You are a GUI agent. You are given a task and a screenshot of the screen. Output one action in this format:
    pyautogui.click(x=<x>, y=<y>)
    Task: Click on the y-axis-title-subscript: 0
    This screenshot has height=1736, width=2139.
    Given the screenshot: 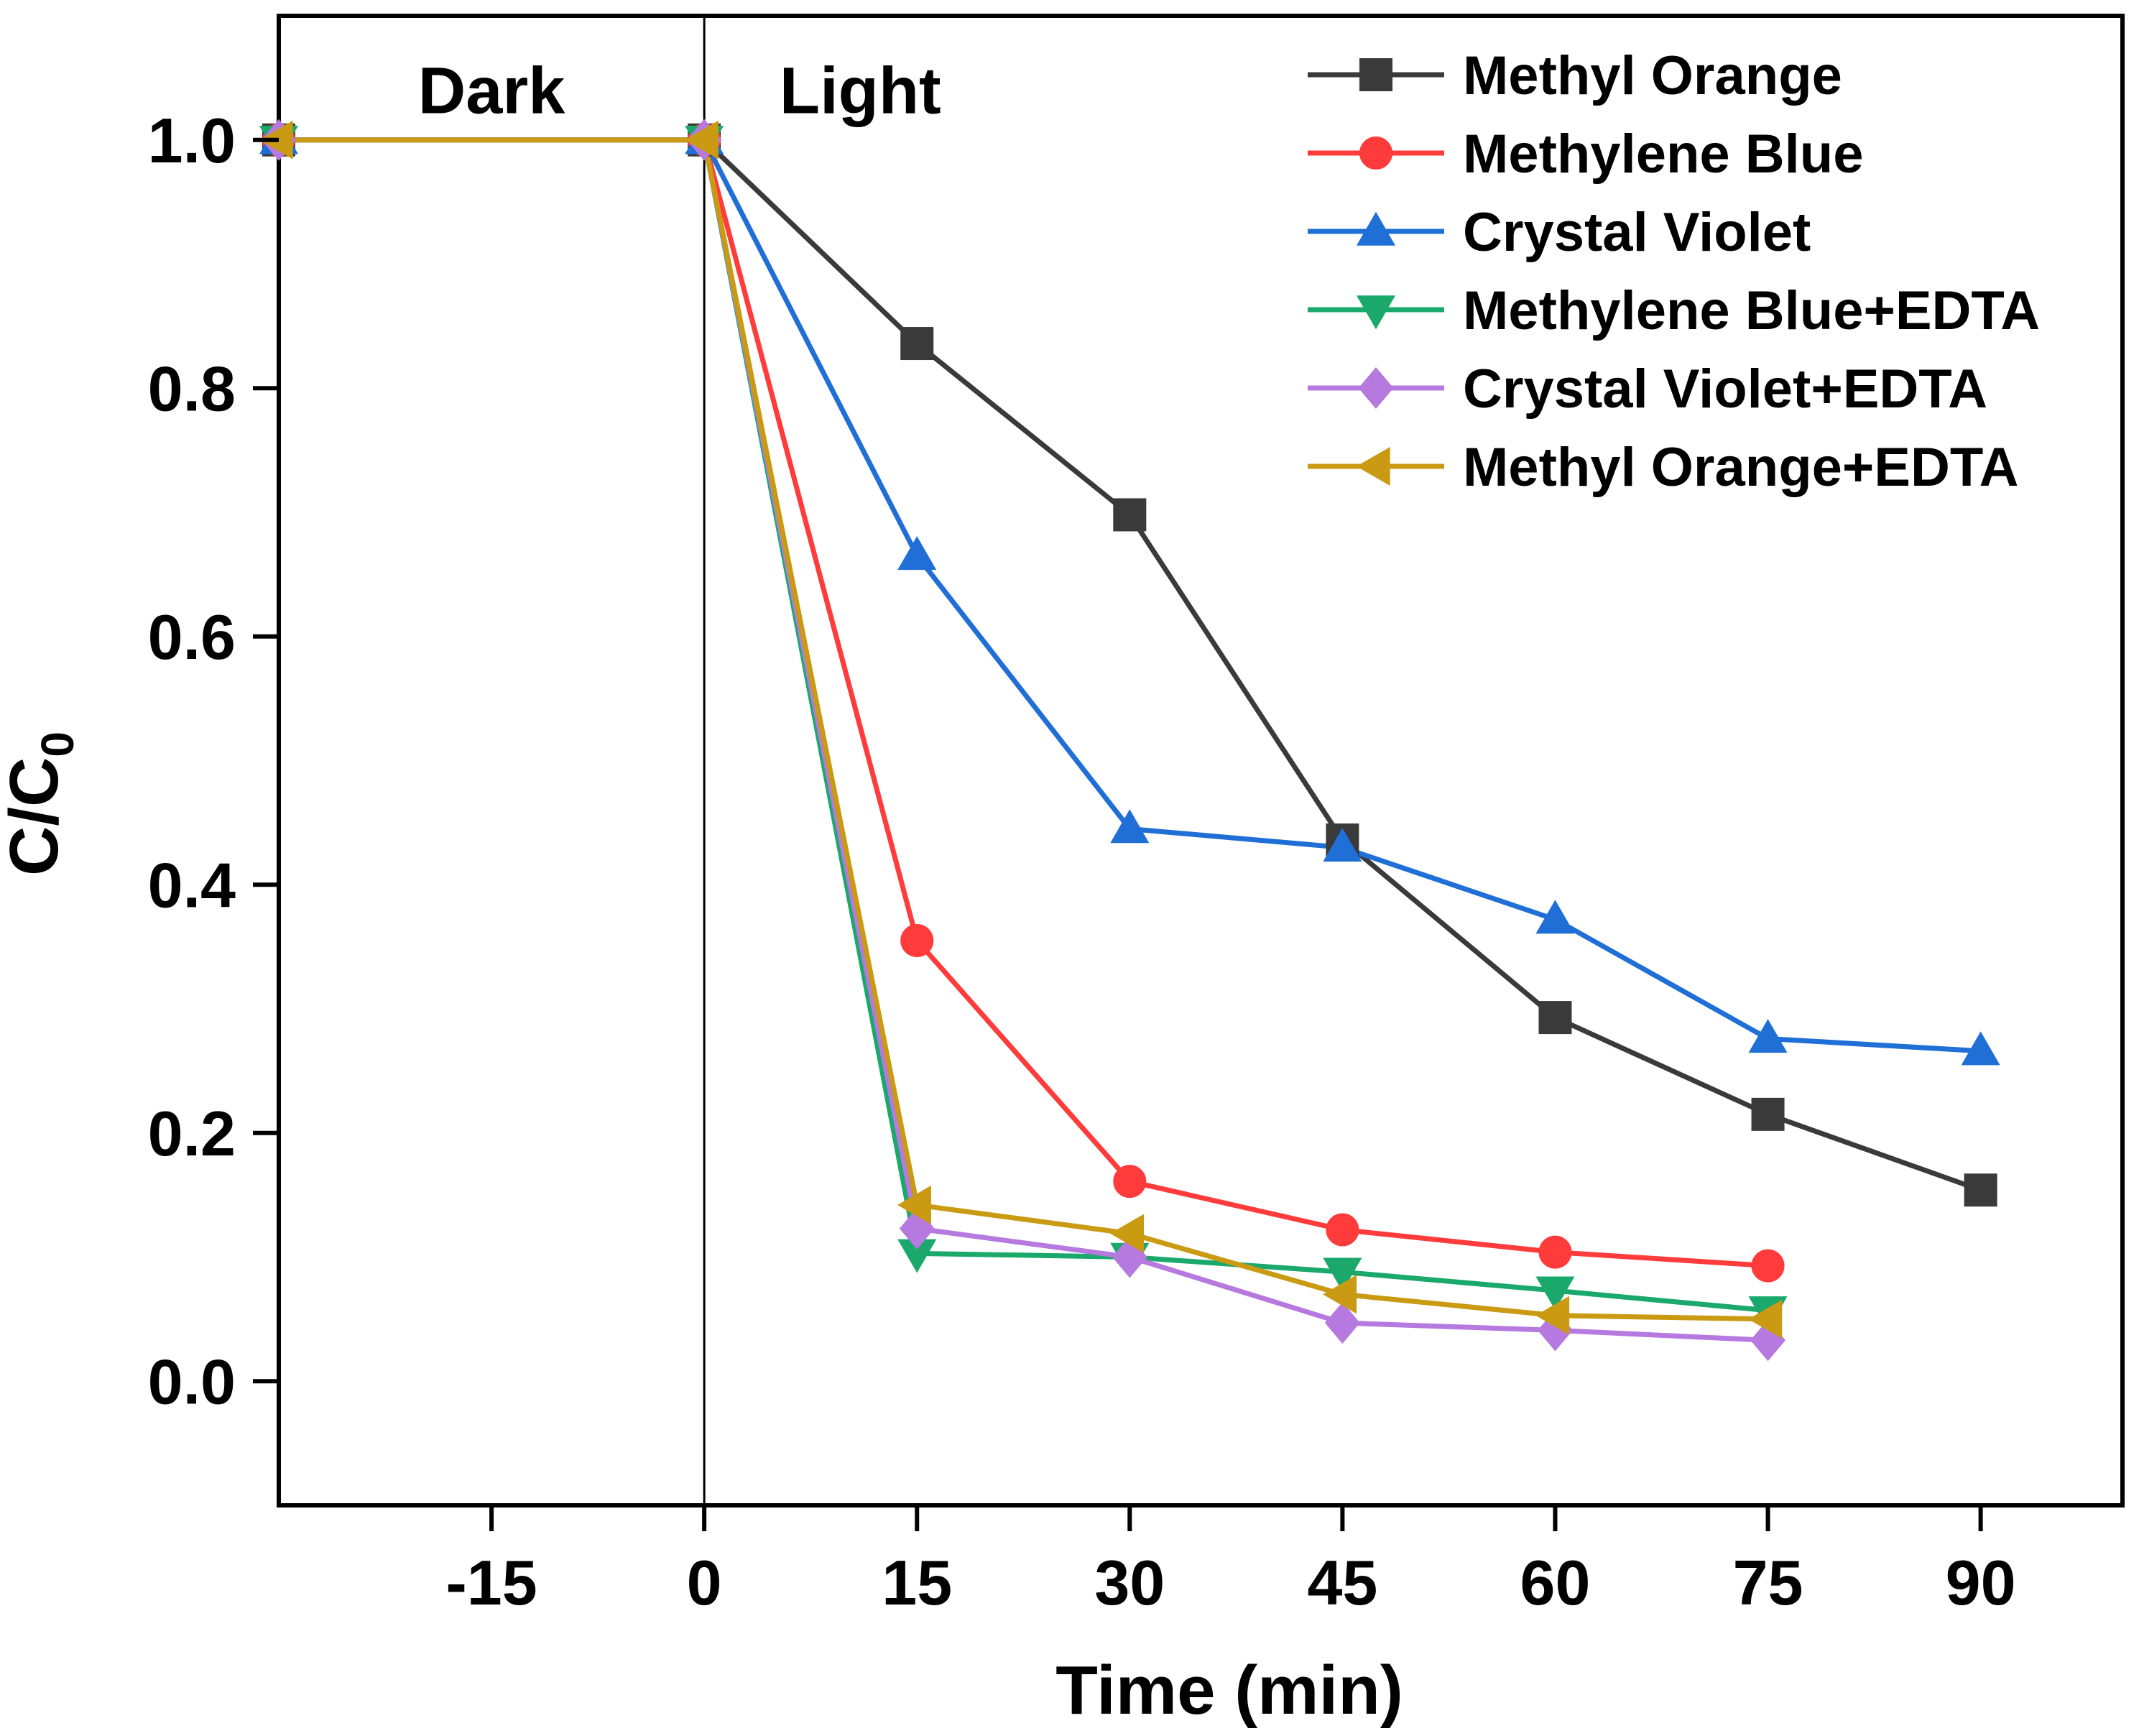 What is the action you would take?
    pyautogui.click(x=58, y=744)
    